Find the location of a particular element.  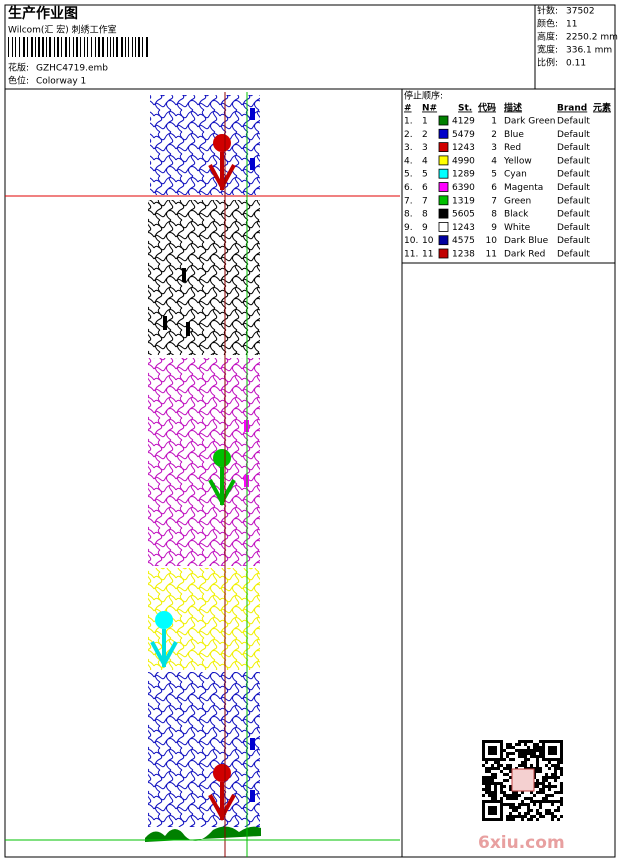

stop-title: 停止顺序: is located at coordinates (423, 96).